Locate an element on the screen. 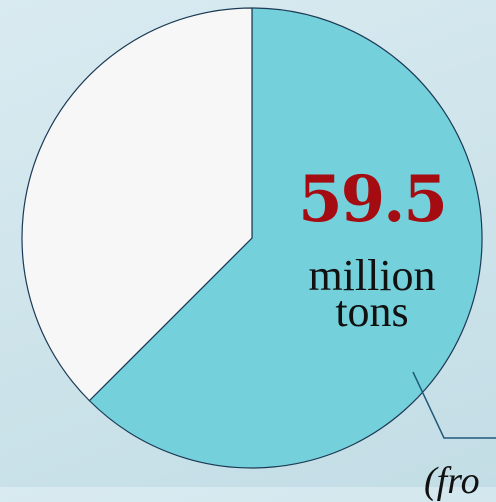 The width and height of the screenshot is (496, 502). highlight-unit: million tons is located at coordinates (372, 293).